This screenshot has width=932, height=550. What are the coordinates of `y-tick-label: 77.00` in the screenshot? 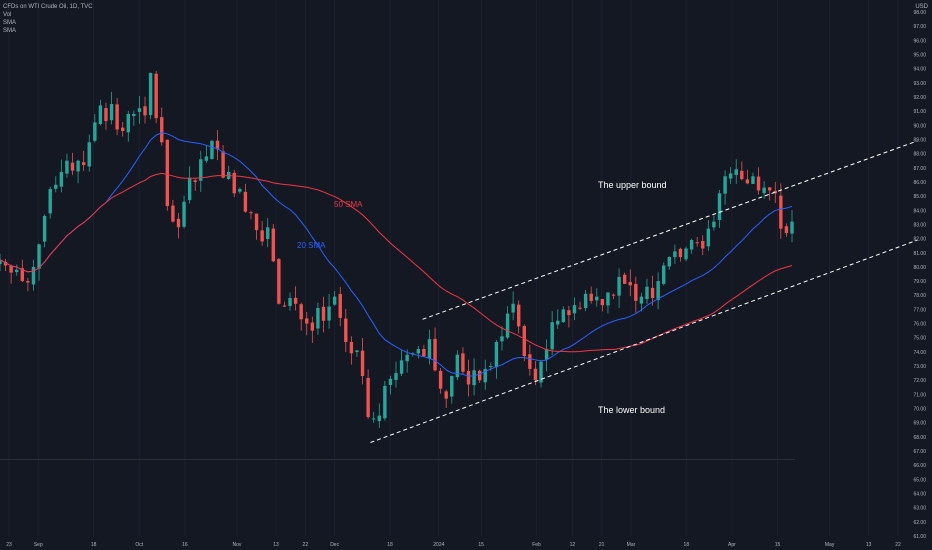 It's located at (919, 310).